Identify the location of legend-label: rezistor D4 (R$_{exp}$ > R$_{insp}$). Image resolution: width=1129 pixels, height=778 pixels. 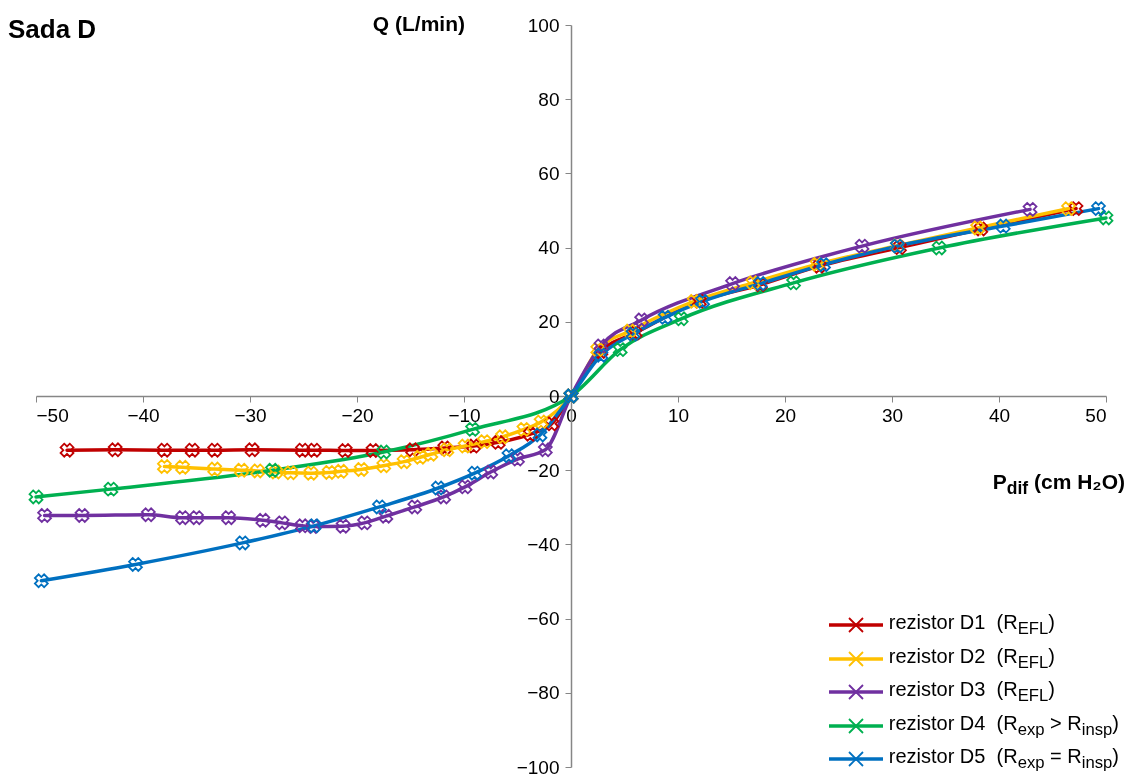
(1003, 725).